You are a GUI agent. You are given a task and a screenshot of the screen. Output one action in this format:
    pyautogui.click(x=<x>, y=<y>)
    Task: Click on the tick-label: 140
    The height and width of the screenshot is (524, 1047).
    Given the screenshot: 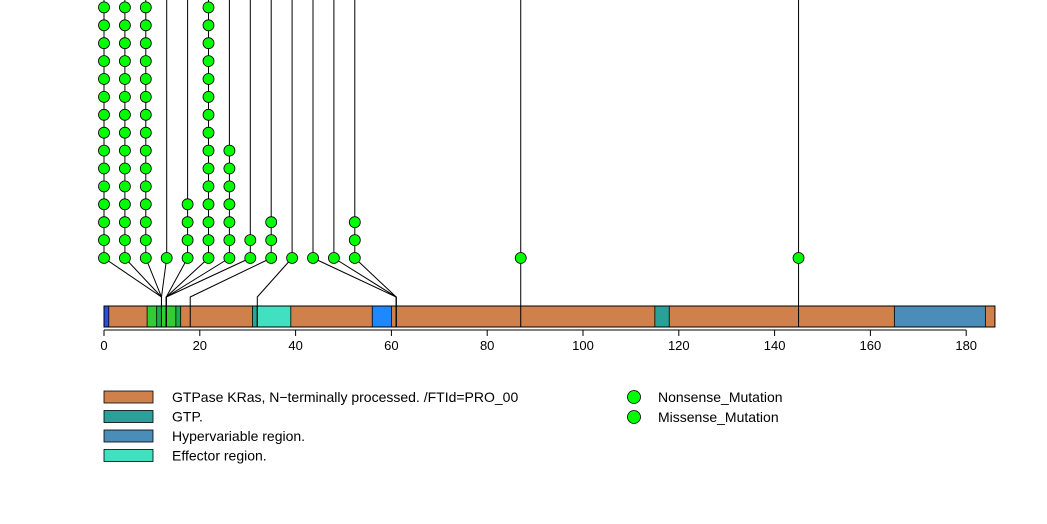 What is the action you would take?
    pyautogui.click(x=775, y=345)
    